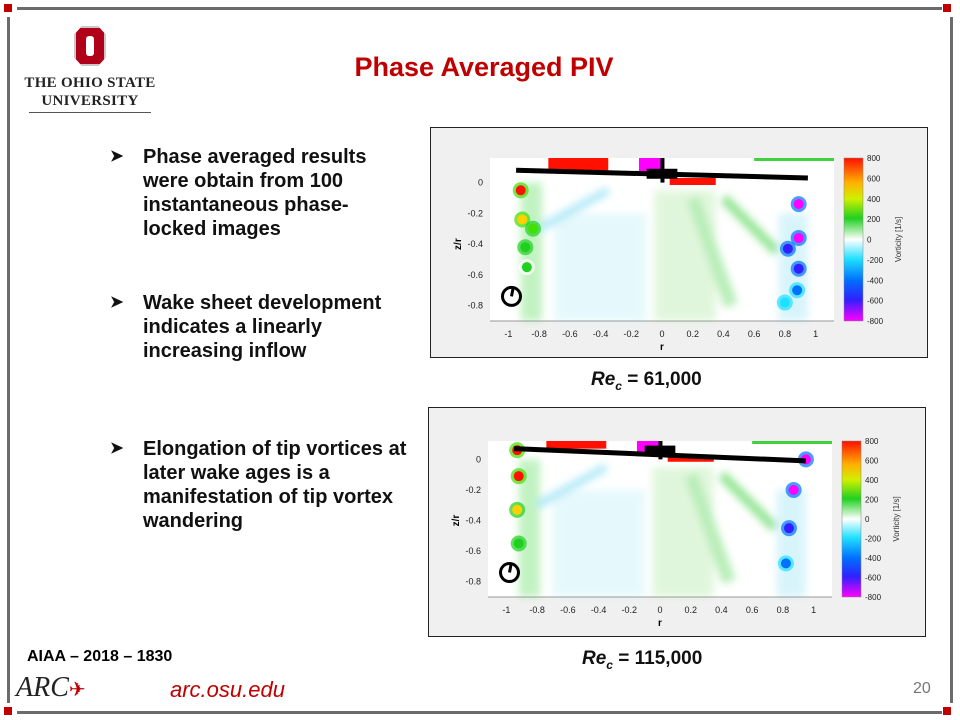 This screenshot has width=960, height=720. I want to click on website-link: arc.osu.edu, so click(227, 689).